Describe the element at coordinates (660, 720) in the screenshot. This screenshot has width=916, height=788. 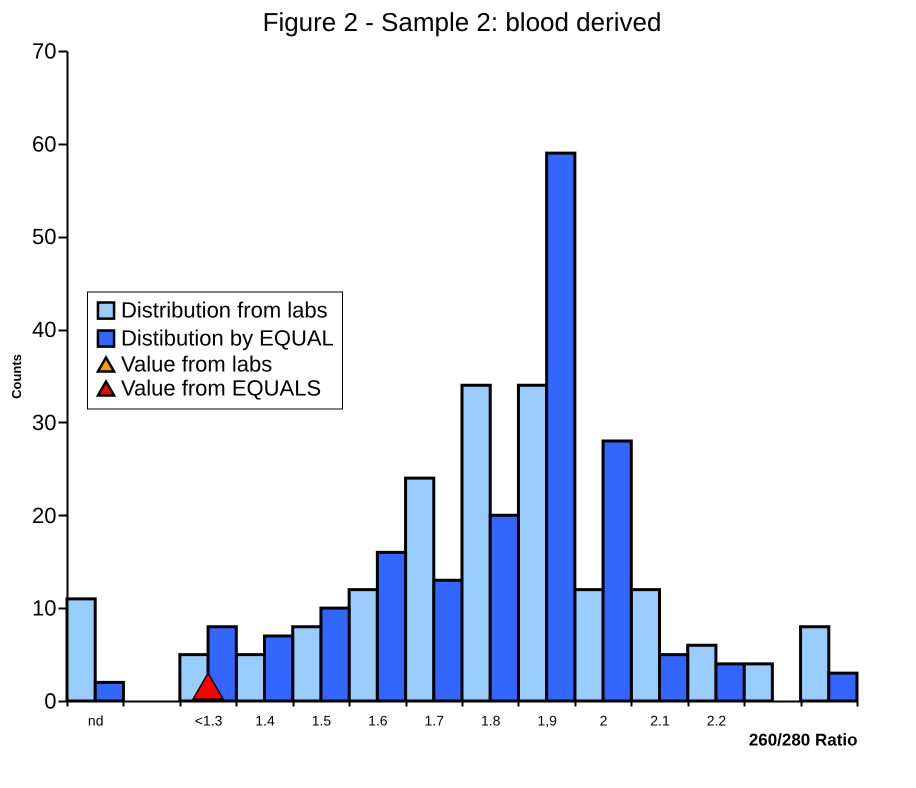
I see `x-tick-label: 2.1` at that location.